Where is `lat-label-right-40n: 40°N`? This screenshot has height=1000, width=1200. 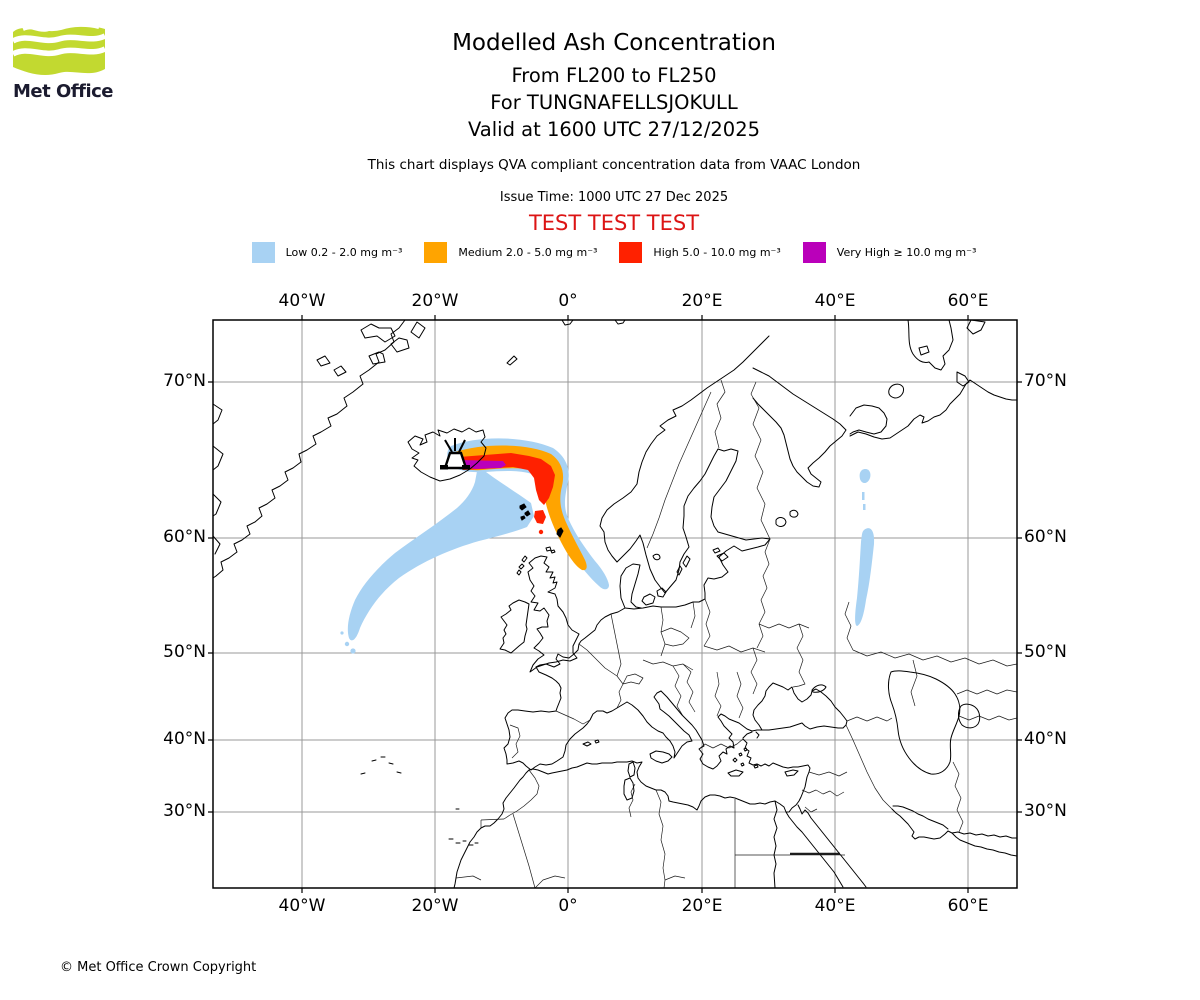
lat-label-right-40n: 40°N is located at coordinates (1045, 739).